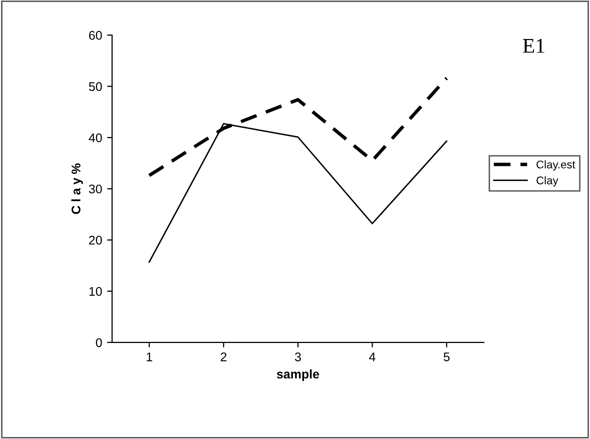 Image resolution: width=590 pixels, height=439 pixels. I want to click on y-axis-title: C l a y %, so click(77, 188).